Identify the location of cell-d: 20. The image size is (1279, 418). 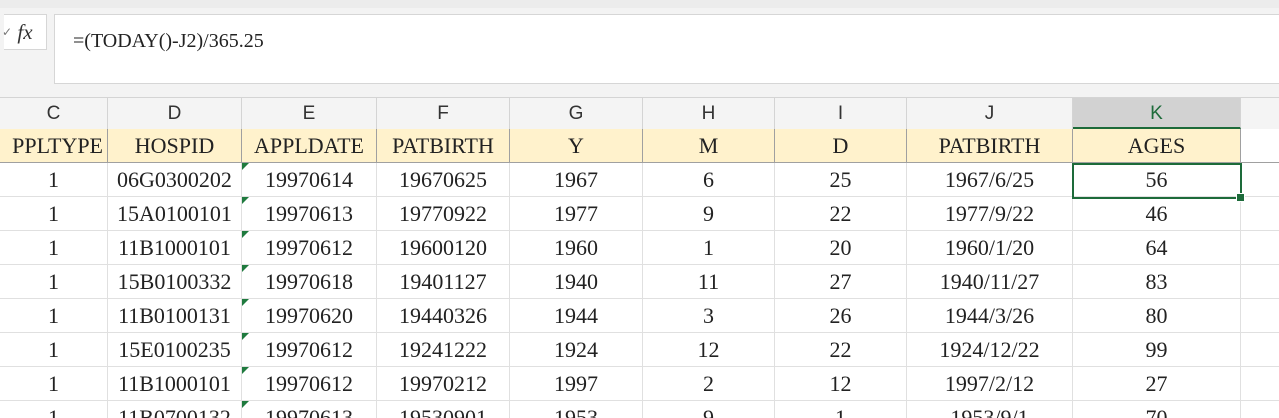
(841, 248).